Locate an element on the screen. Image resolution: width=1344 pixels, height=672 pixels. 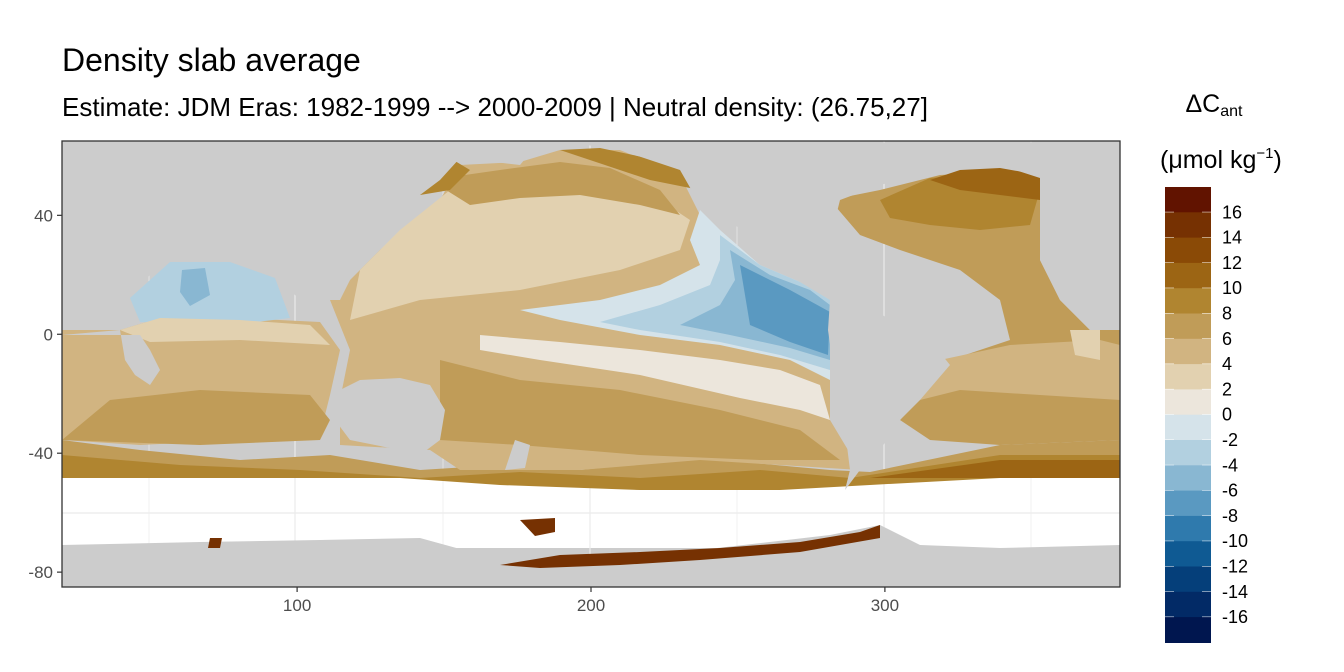
legend-label: -16 is located at coordinates (1235, 617).